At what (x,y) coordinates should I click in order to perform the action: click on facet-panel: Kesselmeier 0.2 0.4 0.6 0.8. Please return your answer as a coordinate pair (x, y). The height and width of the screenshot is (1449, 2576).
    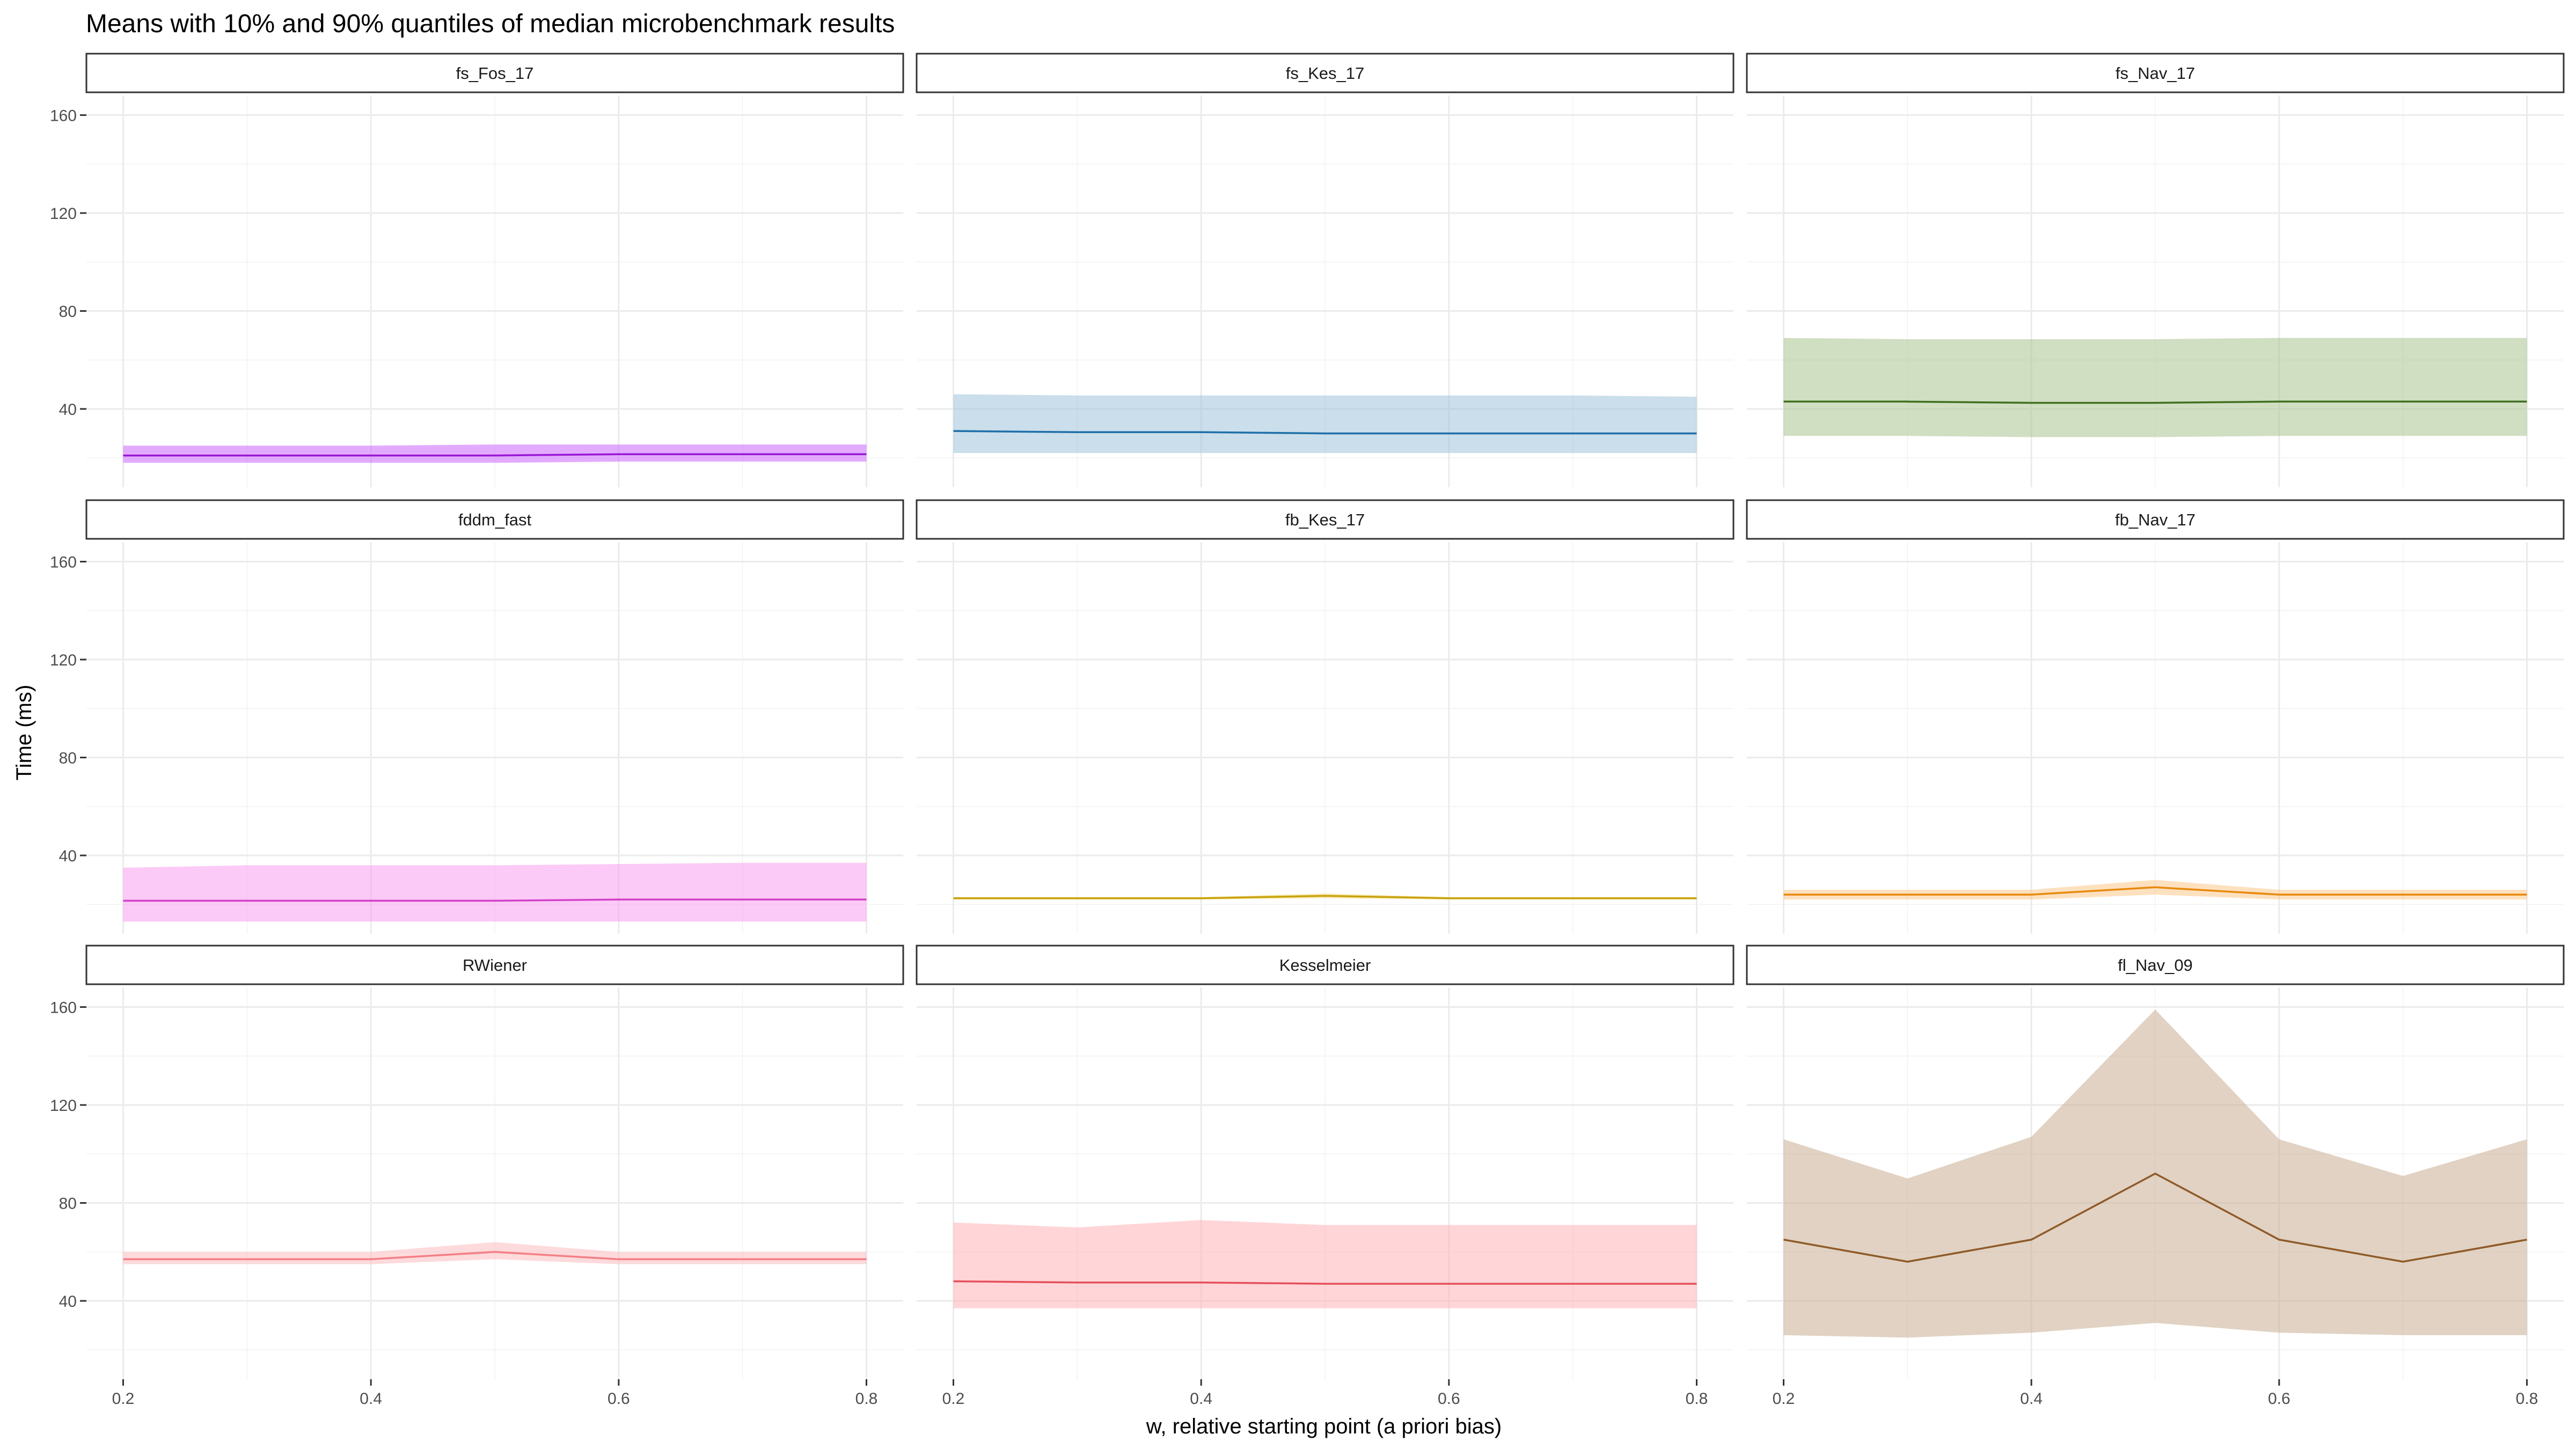
    Looking at the image, I should click on (1325, 1176).